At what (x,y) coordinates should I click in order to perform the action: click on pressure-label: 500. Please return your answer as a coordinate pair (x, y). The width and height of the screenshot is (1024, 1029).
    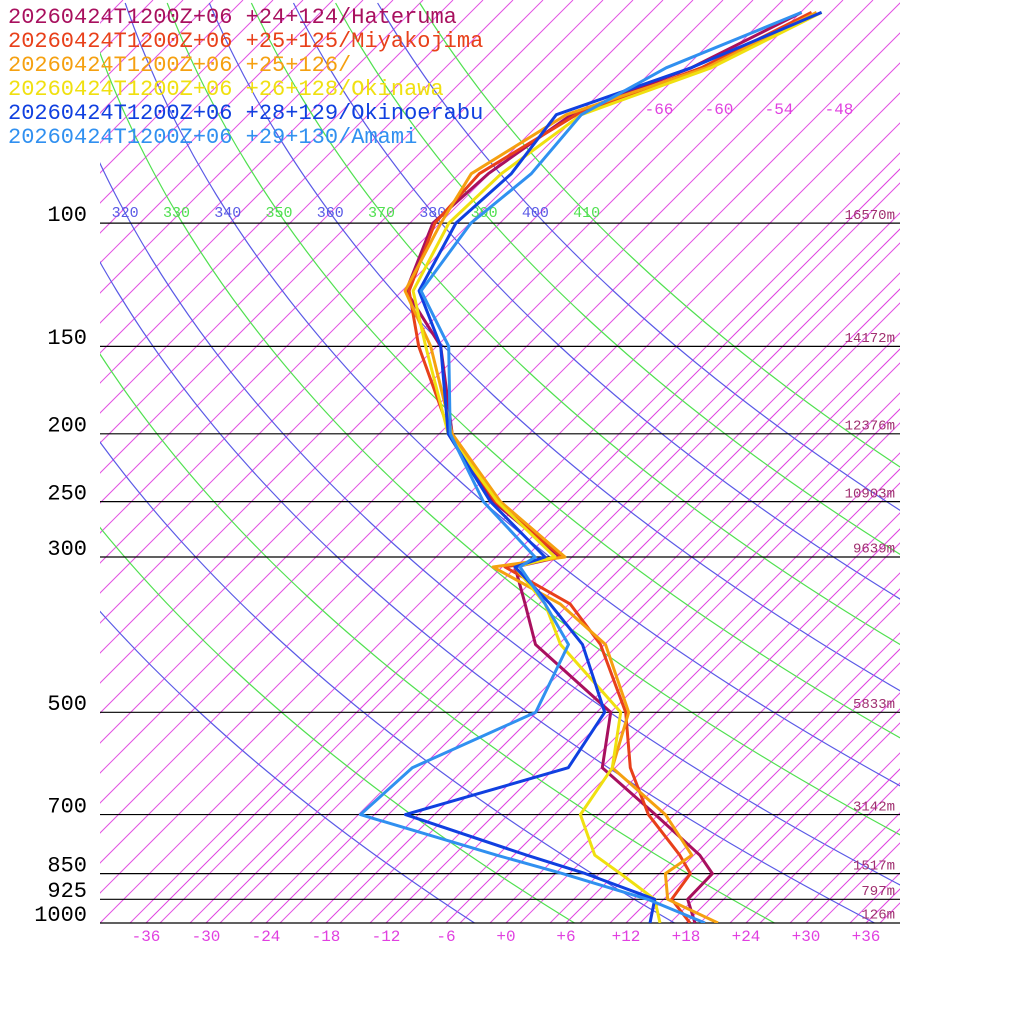
    Looking at the image, I should click on (67, 704).